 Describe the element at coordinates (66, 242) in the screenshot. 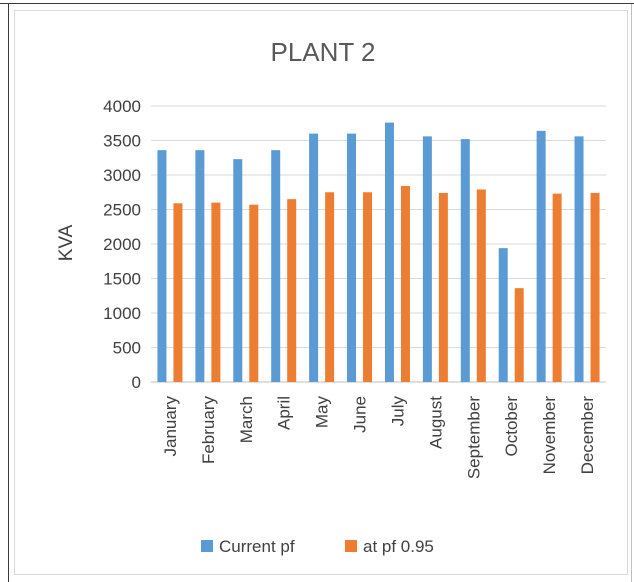

I see `y-axis-label: KVA` at that location.